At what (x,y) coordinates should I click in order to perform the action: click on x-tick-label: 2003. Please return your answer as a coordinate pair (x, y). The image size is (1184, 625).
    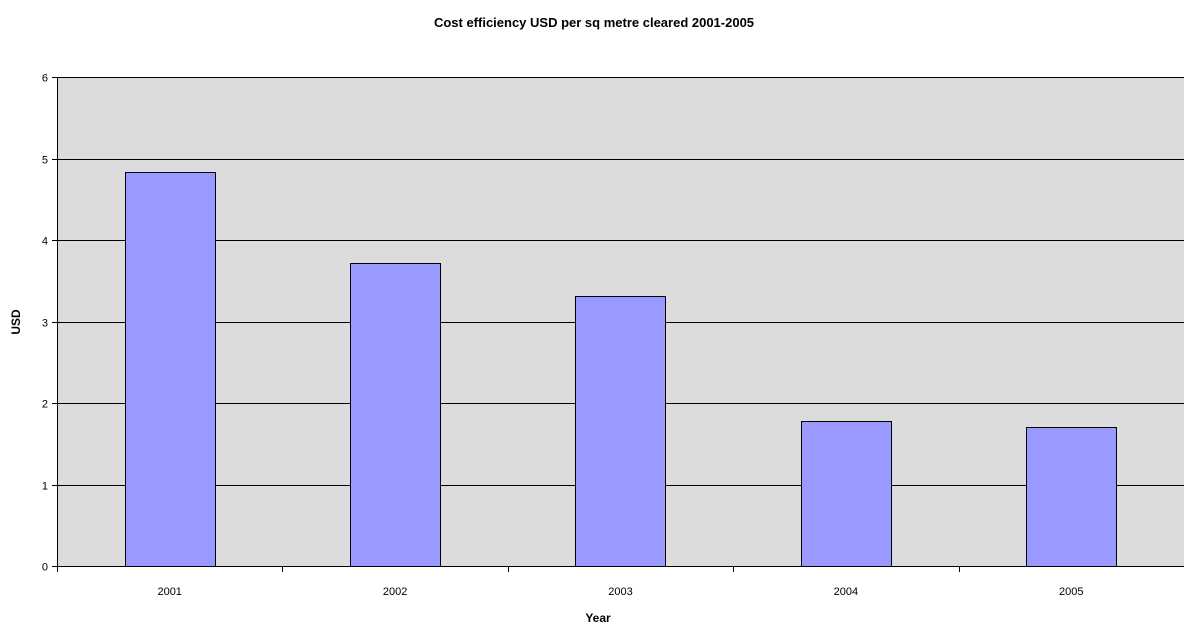
    Looking at the image, I should click on (620, 592).